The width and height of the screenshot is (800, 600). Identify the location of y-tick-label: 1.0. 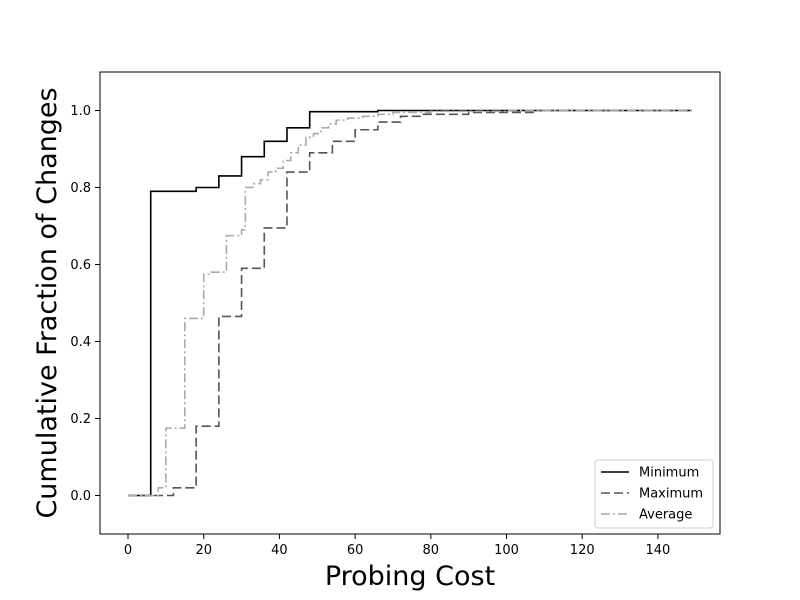
(80, 111).